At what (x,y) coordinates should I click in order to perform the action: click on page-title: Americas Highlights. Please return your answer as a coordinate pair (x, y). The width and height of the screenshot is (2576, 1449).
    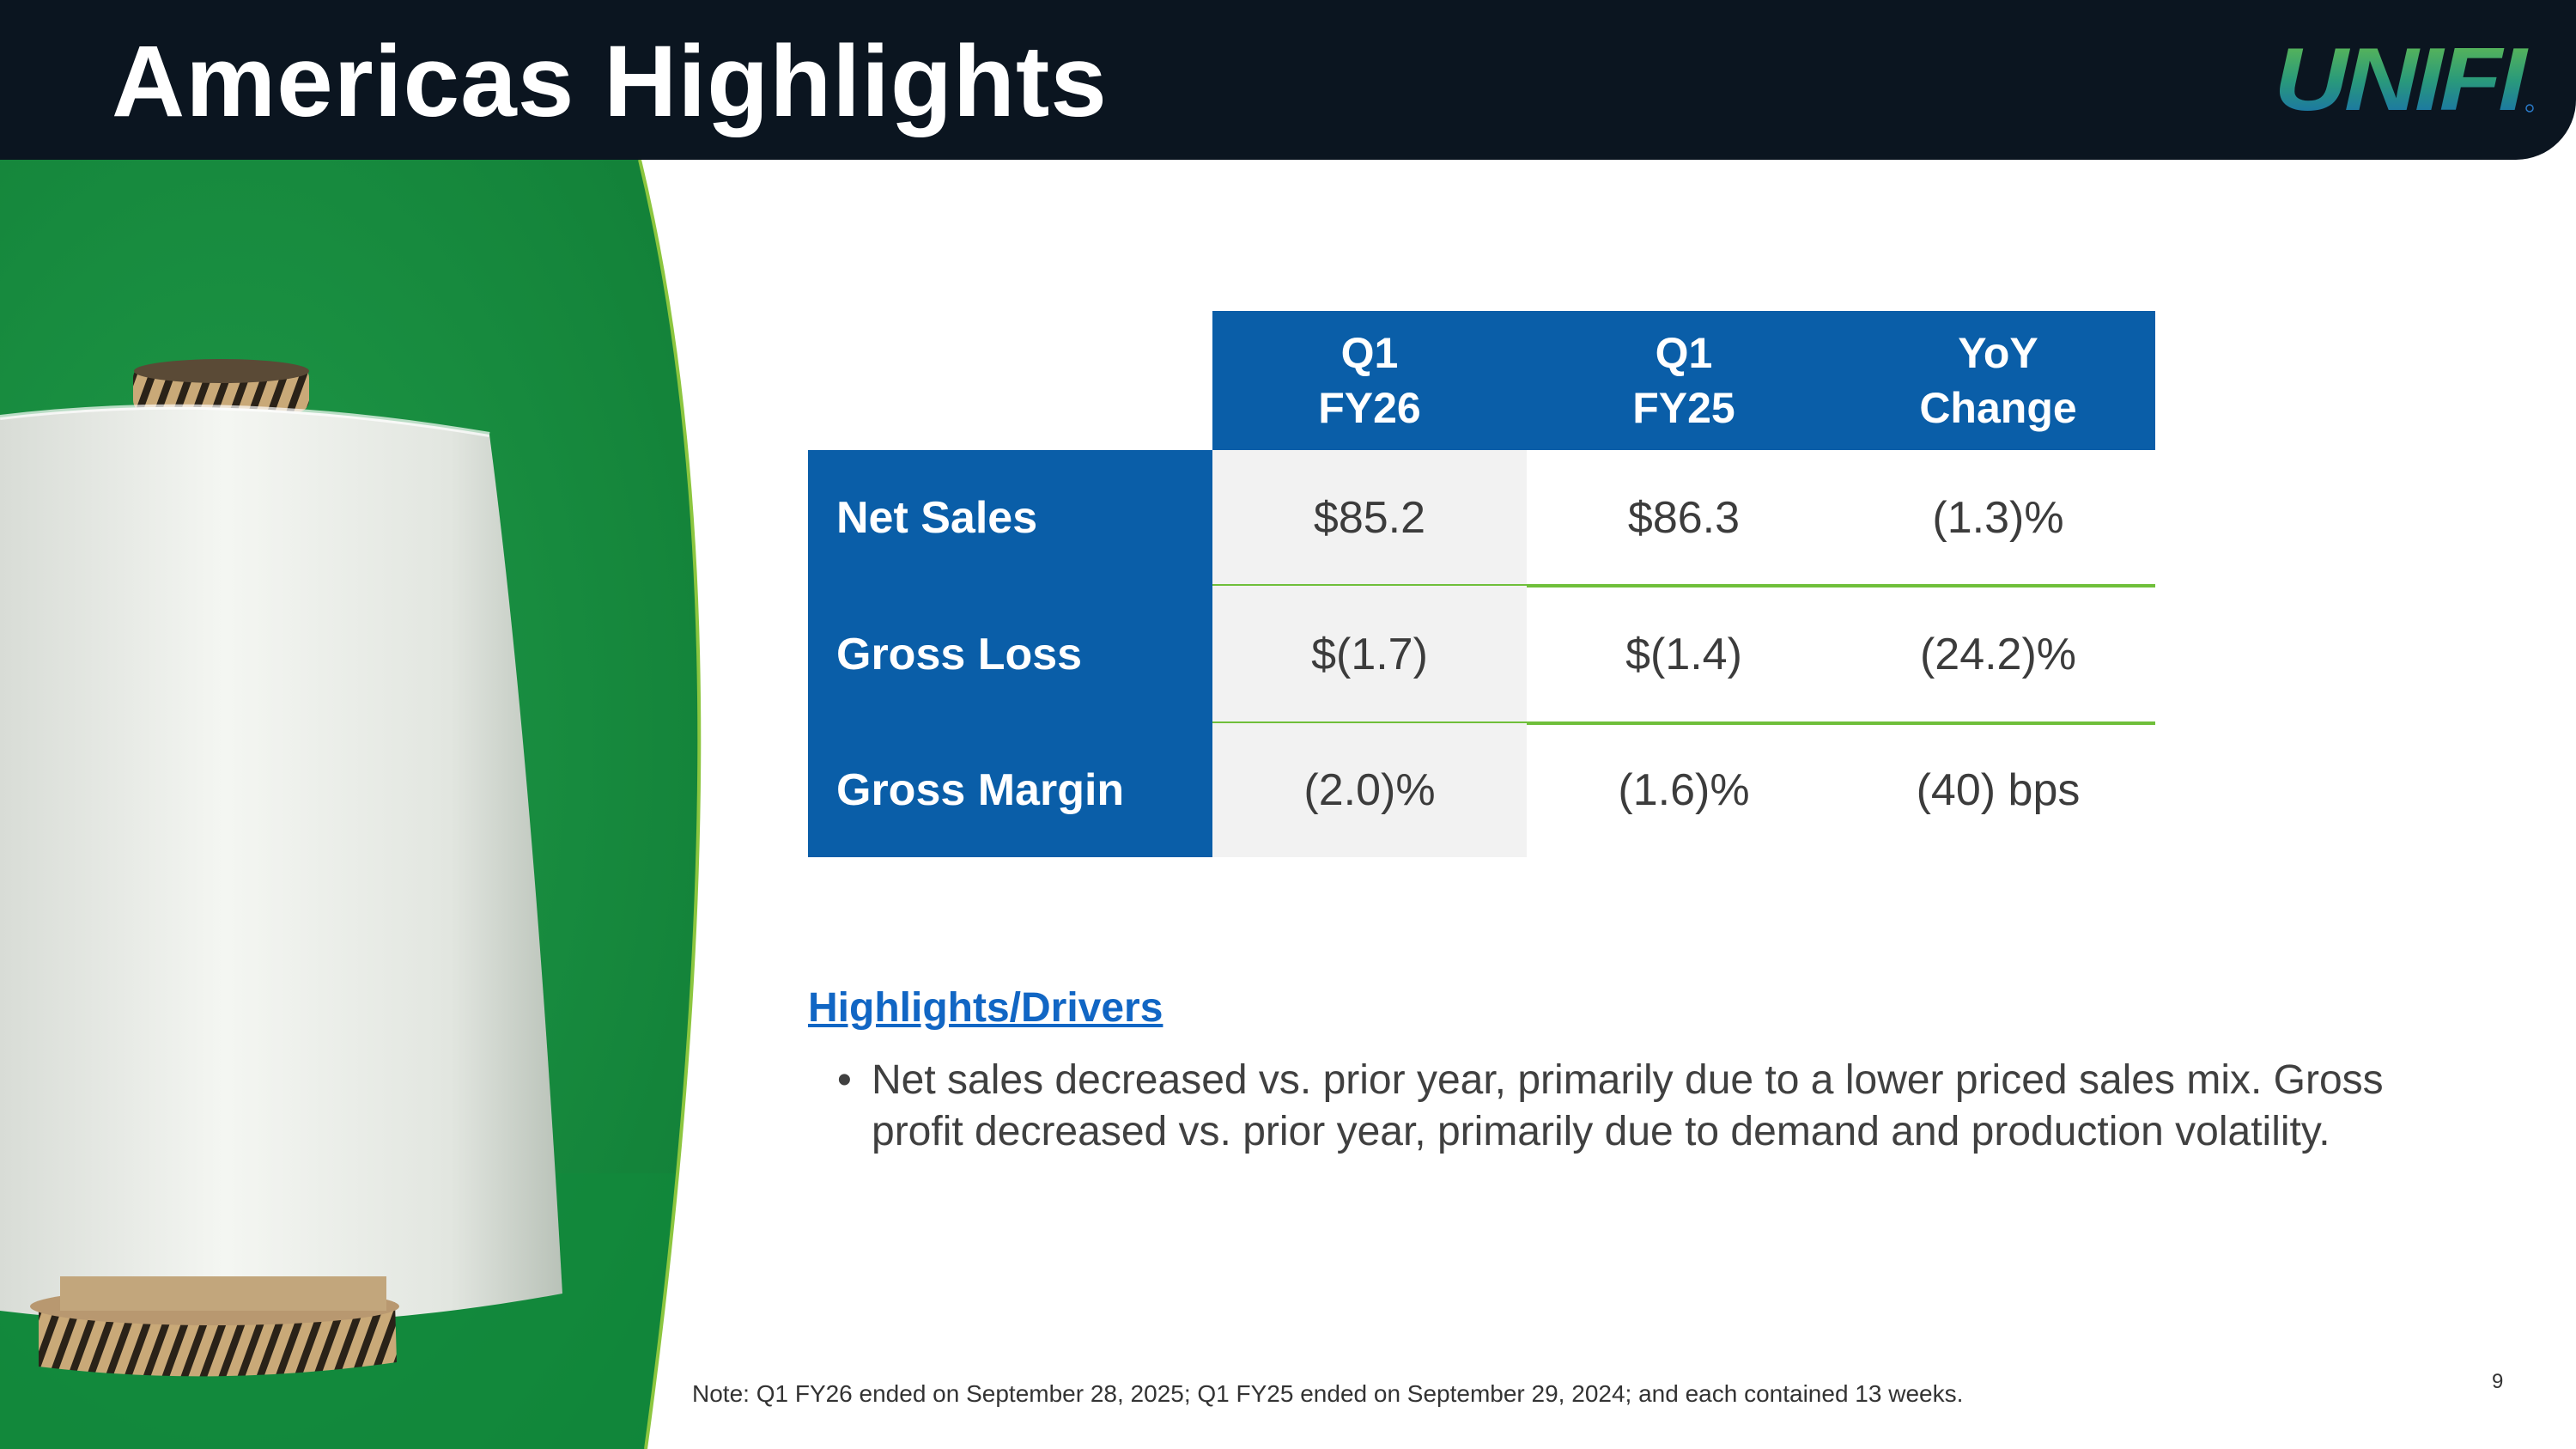
    Looking at the image, I should click on (610, 81).